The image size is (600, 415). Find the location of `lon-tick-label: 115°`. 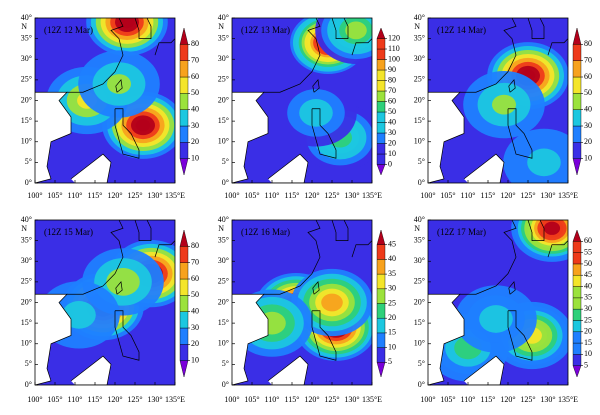

lon-tick-label: 115° is located at coordinates (488, 399).